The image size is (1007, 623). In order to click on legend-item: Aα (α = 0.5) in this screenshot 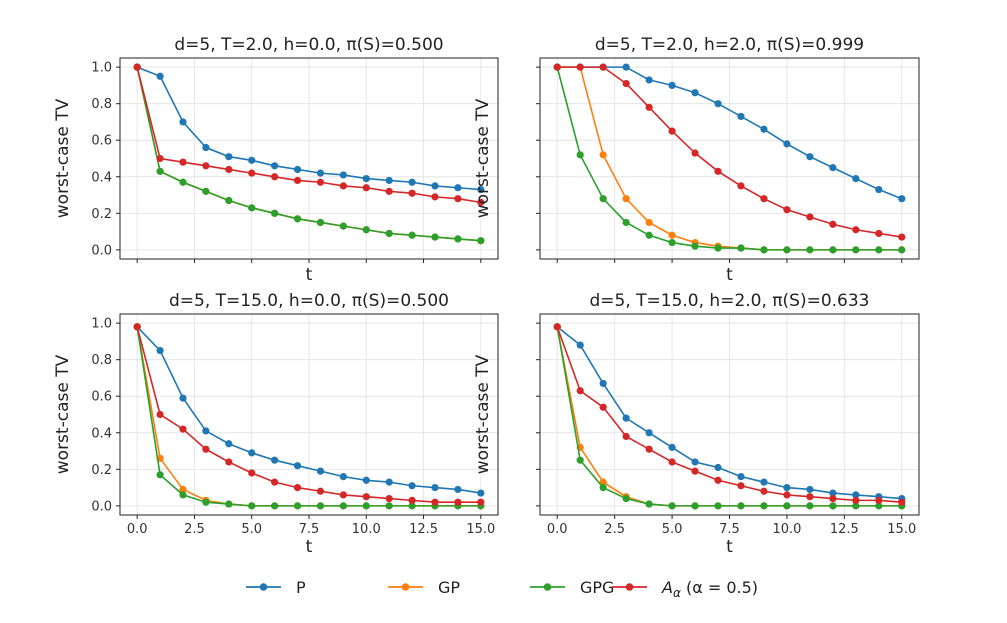, I will do `click(685, 589)`.